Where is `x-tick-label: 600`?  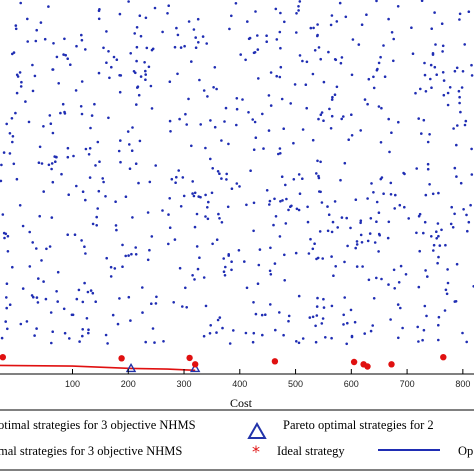
x-tick-label: 600 is located at coordinates (351, 384).